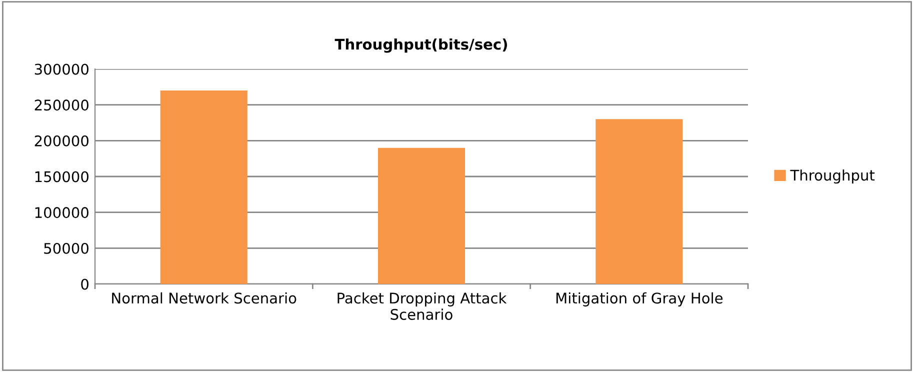 The width and height of the screenshot is (914, 372). Describe the element at coordinates (420, 45) in the screenshot. I see `chart-title: Throughput(bits/sec)` at that location.